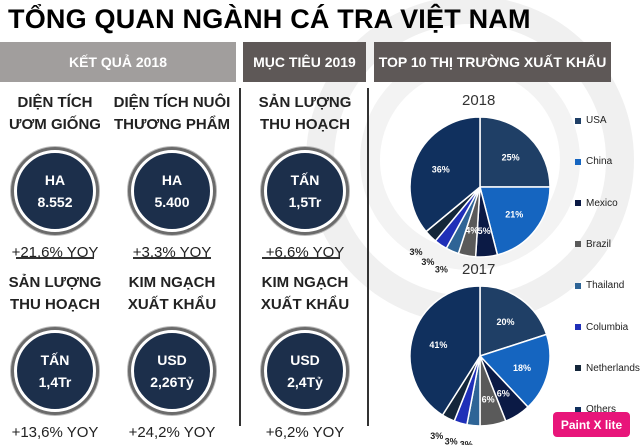  I want to click on metric-heading-line: DIỆN TÍCH NUÔI, so click(172, 102).